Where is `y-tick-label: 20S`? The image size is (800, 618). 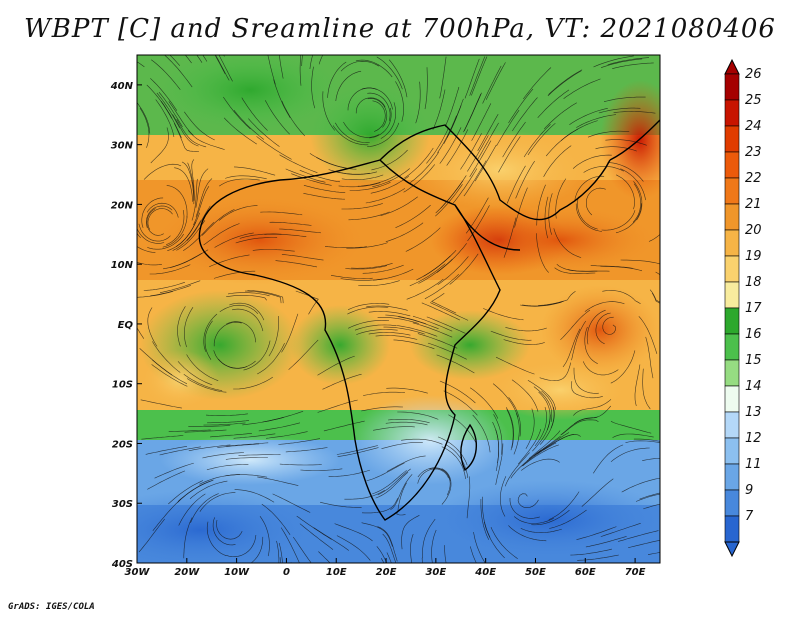
y-tick-label: 20S is located at coordinates (122, 444).